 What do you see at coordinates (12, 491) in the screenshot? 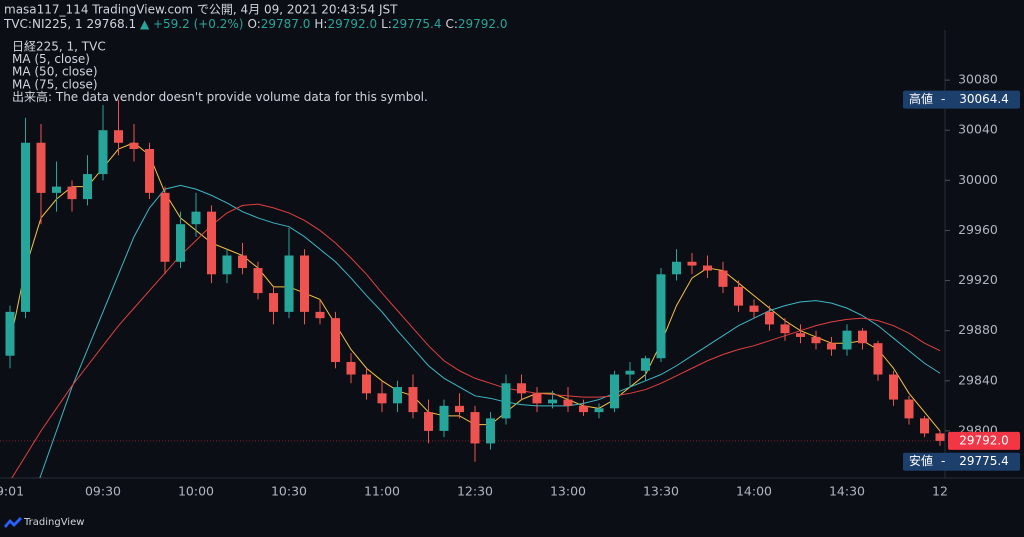
I see `x-tick-label: 9:01` at bounding box center [12, 491].